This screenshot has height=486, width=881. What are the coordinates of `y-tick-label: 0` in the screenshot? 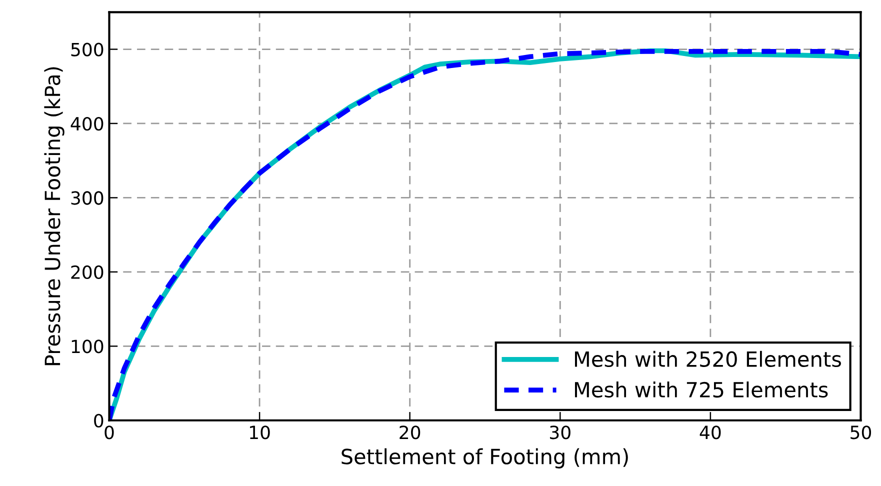 It's located at (99, 421).